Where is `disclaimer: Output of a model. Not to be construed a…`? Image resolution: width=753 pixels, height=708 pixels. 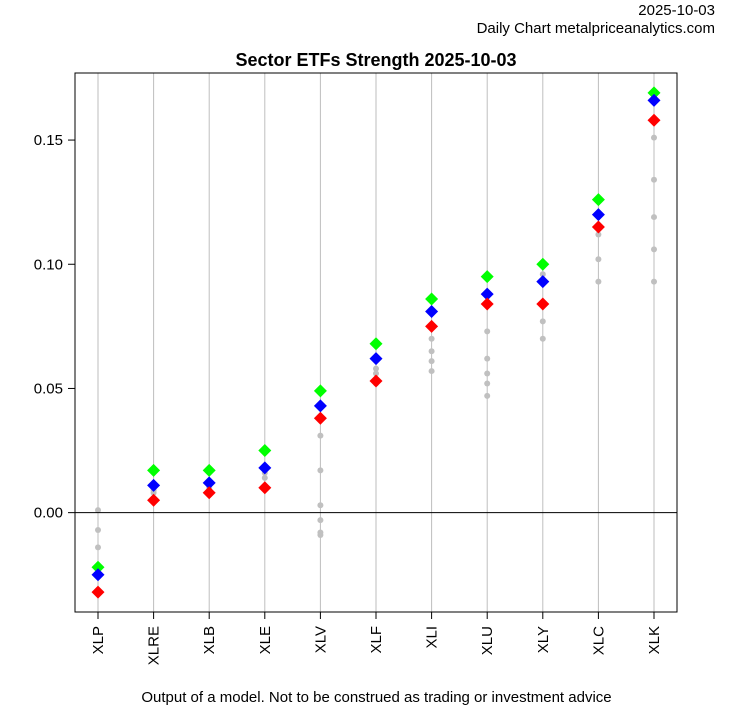 disclaimer: Output of a model. Not to be construed a… is located at coordinates (376, 697).